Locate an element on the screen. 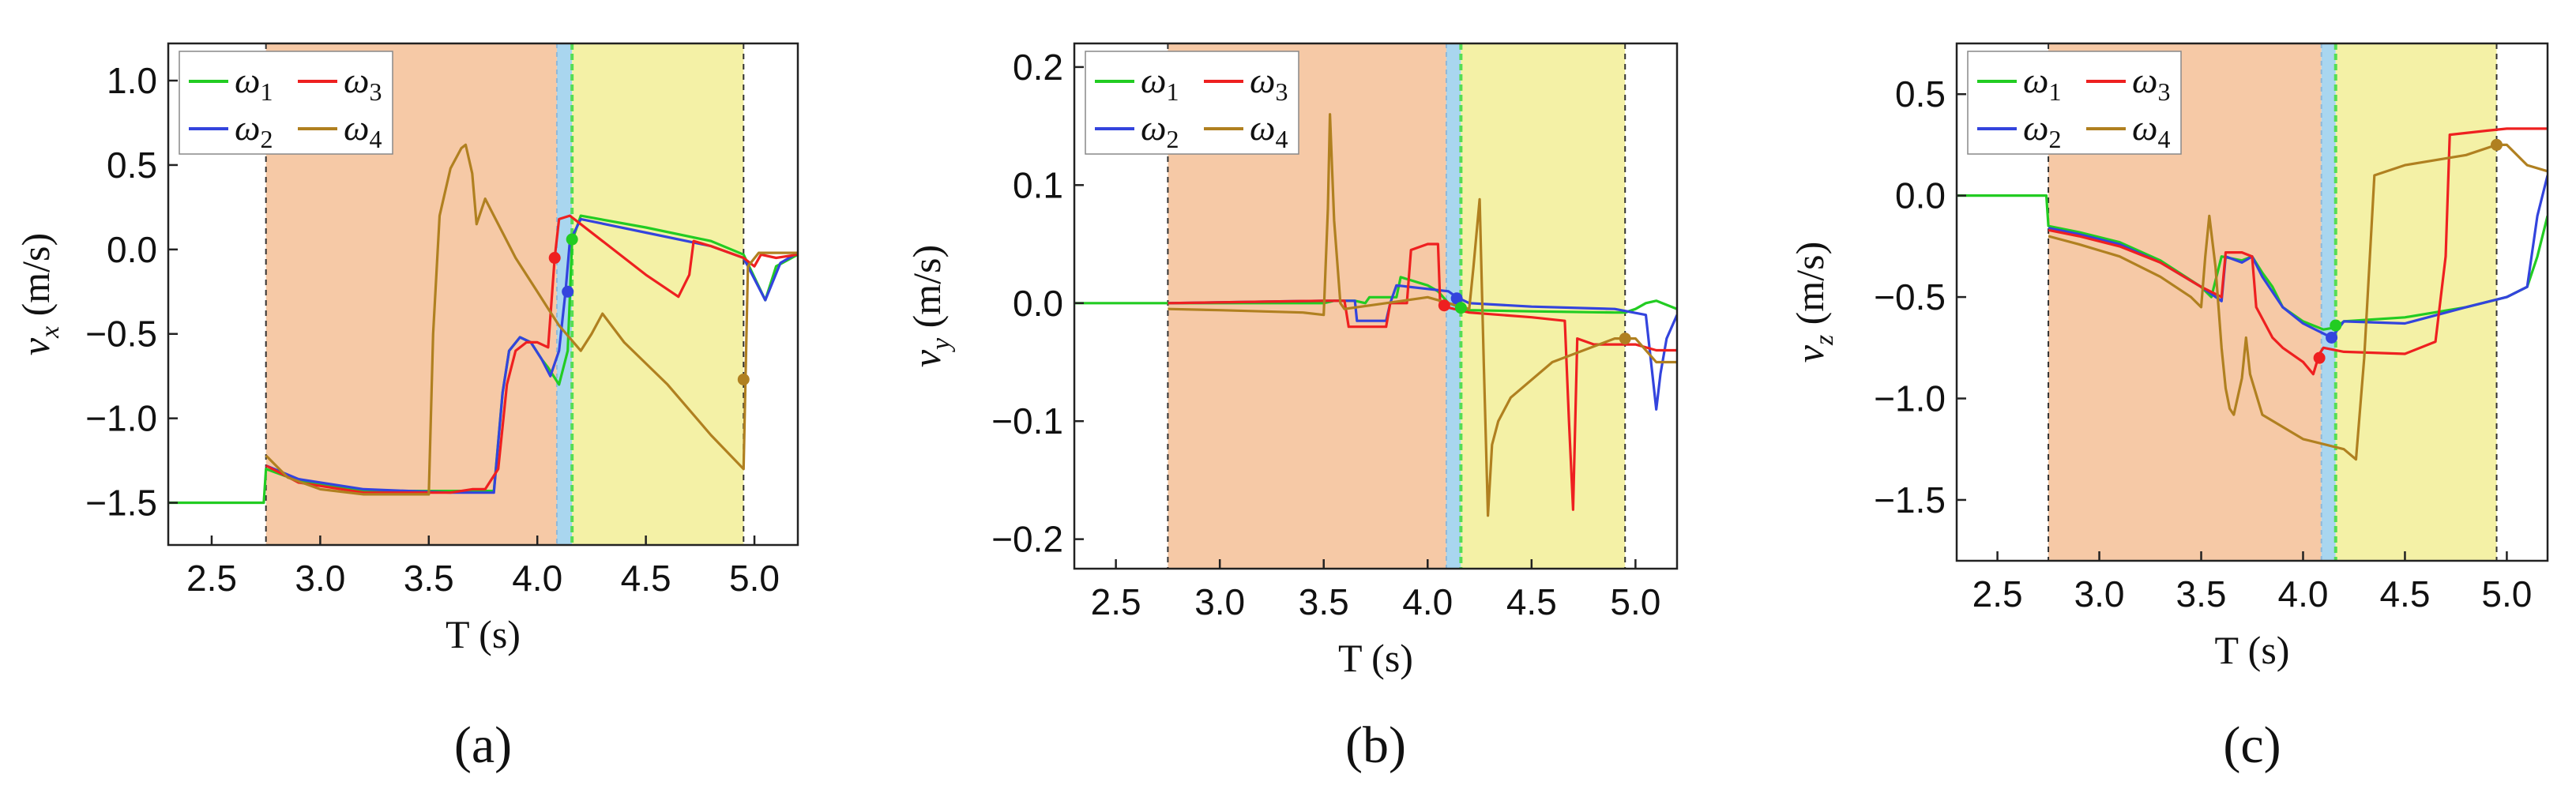  y-tick-label: −1.0 is located at coordinates (1910, 398).